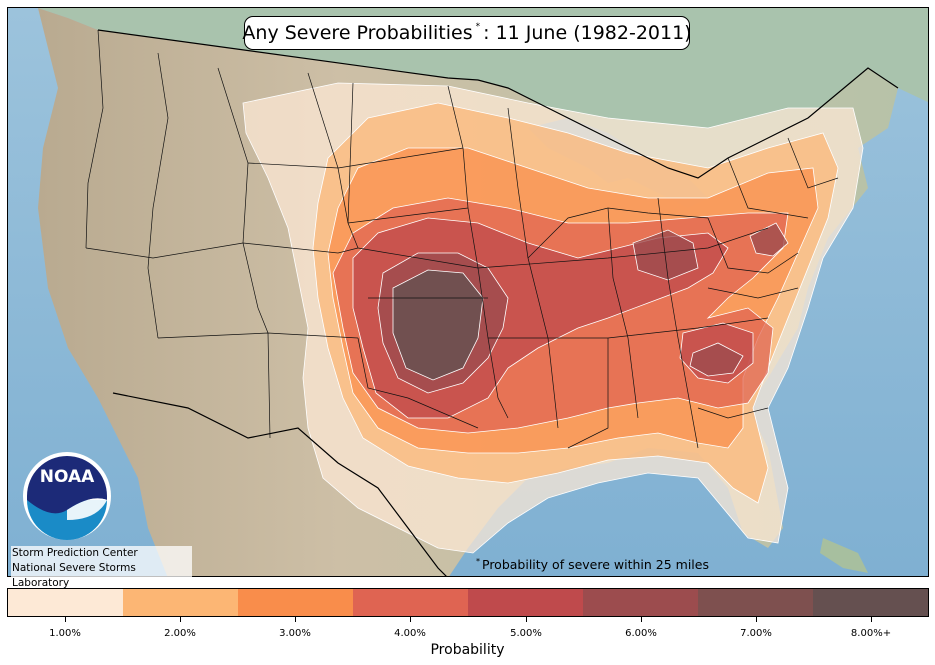 This screenshot has height=665, width=935. I want to click on contour-8pct, so click(438, 325).